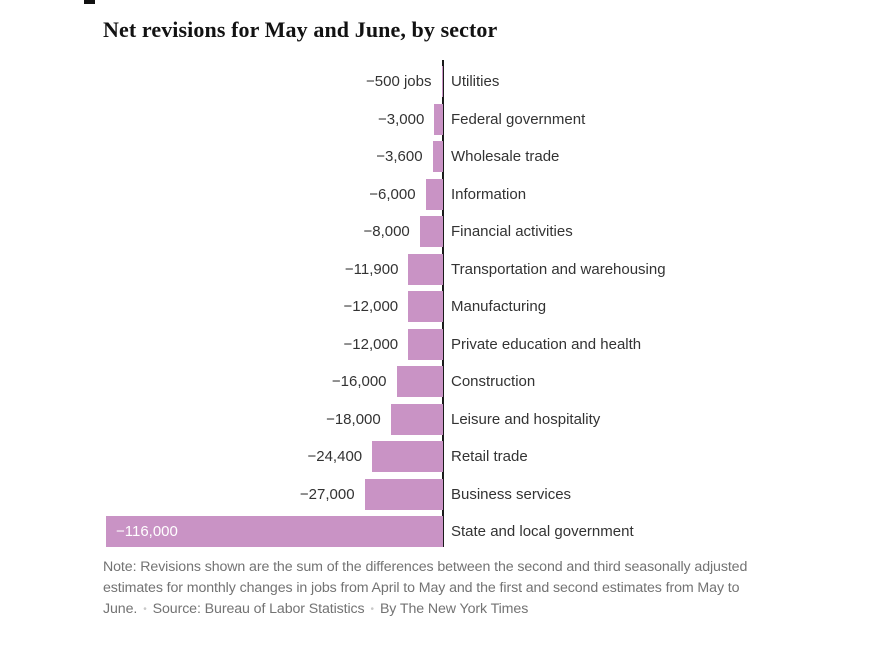 This screenshot has height=645, width=874. Describe the element at coordinates (512, 231) in the screenshot. I see `sector-label: Financial activities` at that location.